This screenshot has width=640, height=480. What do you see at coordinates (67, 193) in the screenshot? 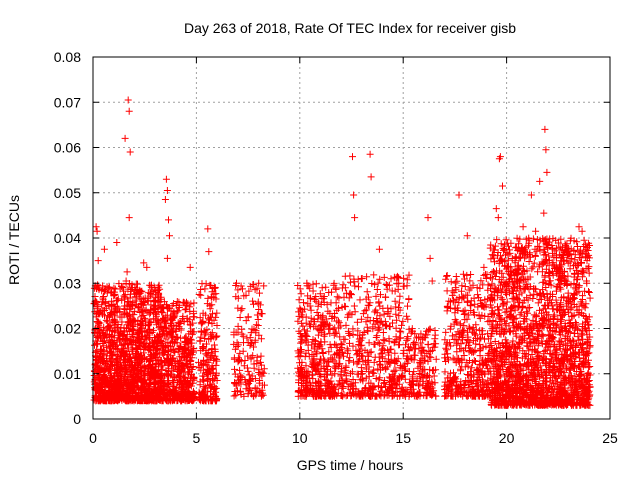
I see `y-tick-label: 0.05` at bounding box center [67, 193].